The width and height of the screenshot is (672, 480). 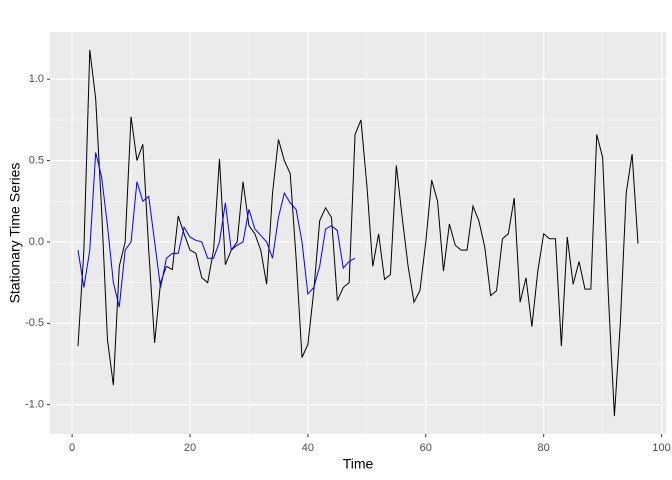 I want to click on y-tick-label: 1.0, so click(x=36, y=79).